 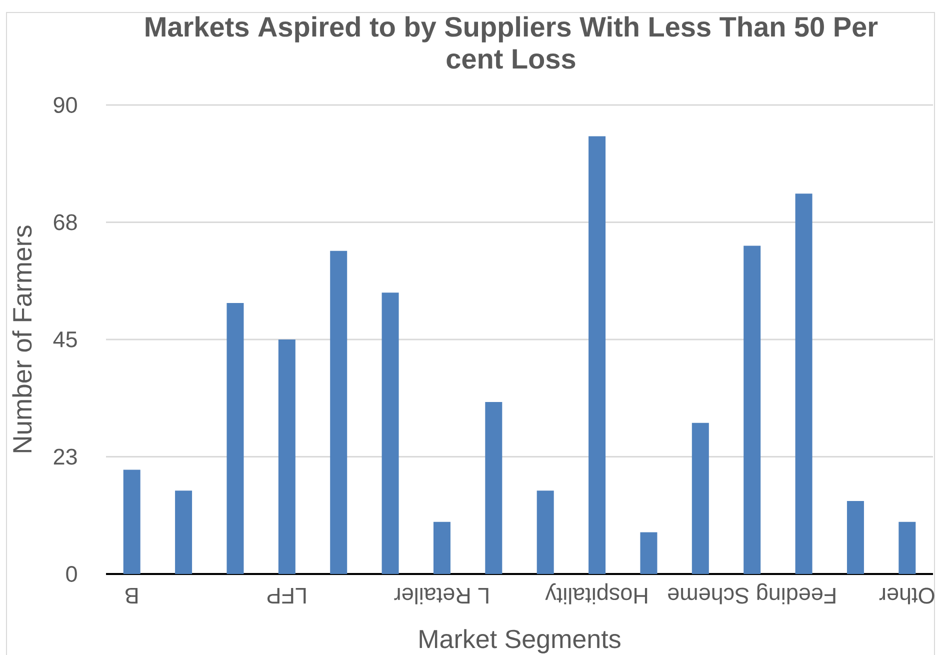 What do you see at coordinates (22, 339) in the screenshot?
I see `y-axis-title: Number of Farmers` at bounding box center [22, 339].